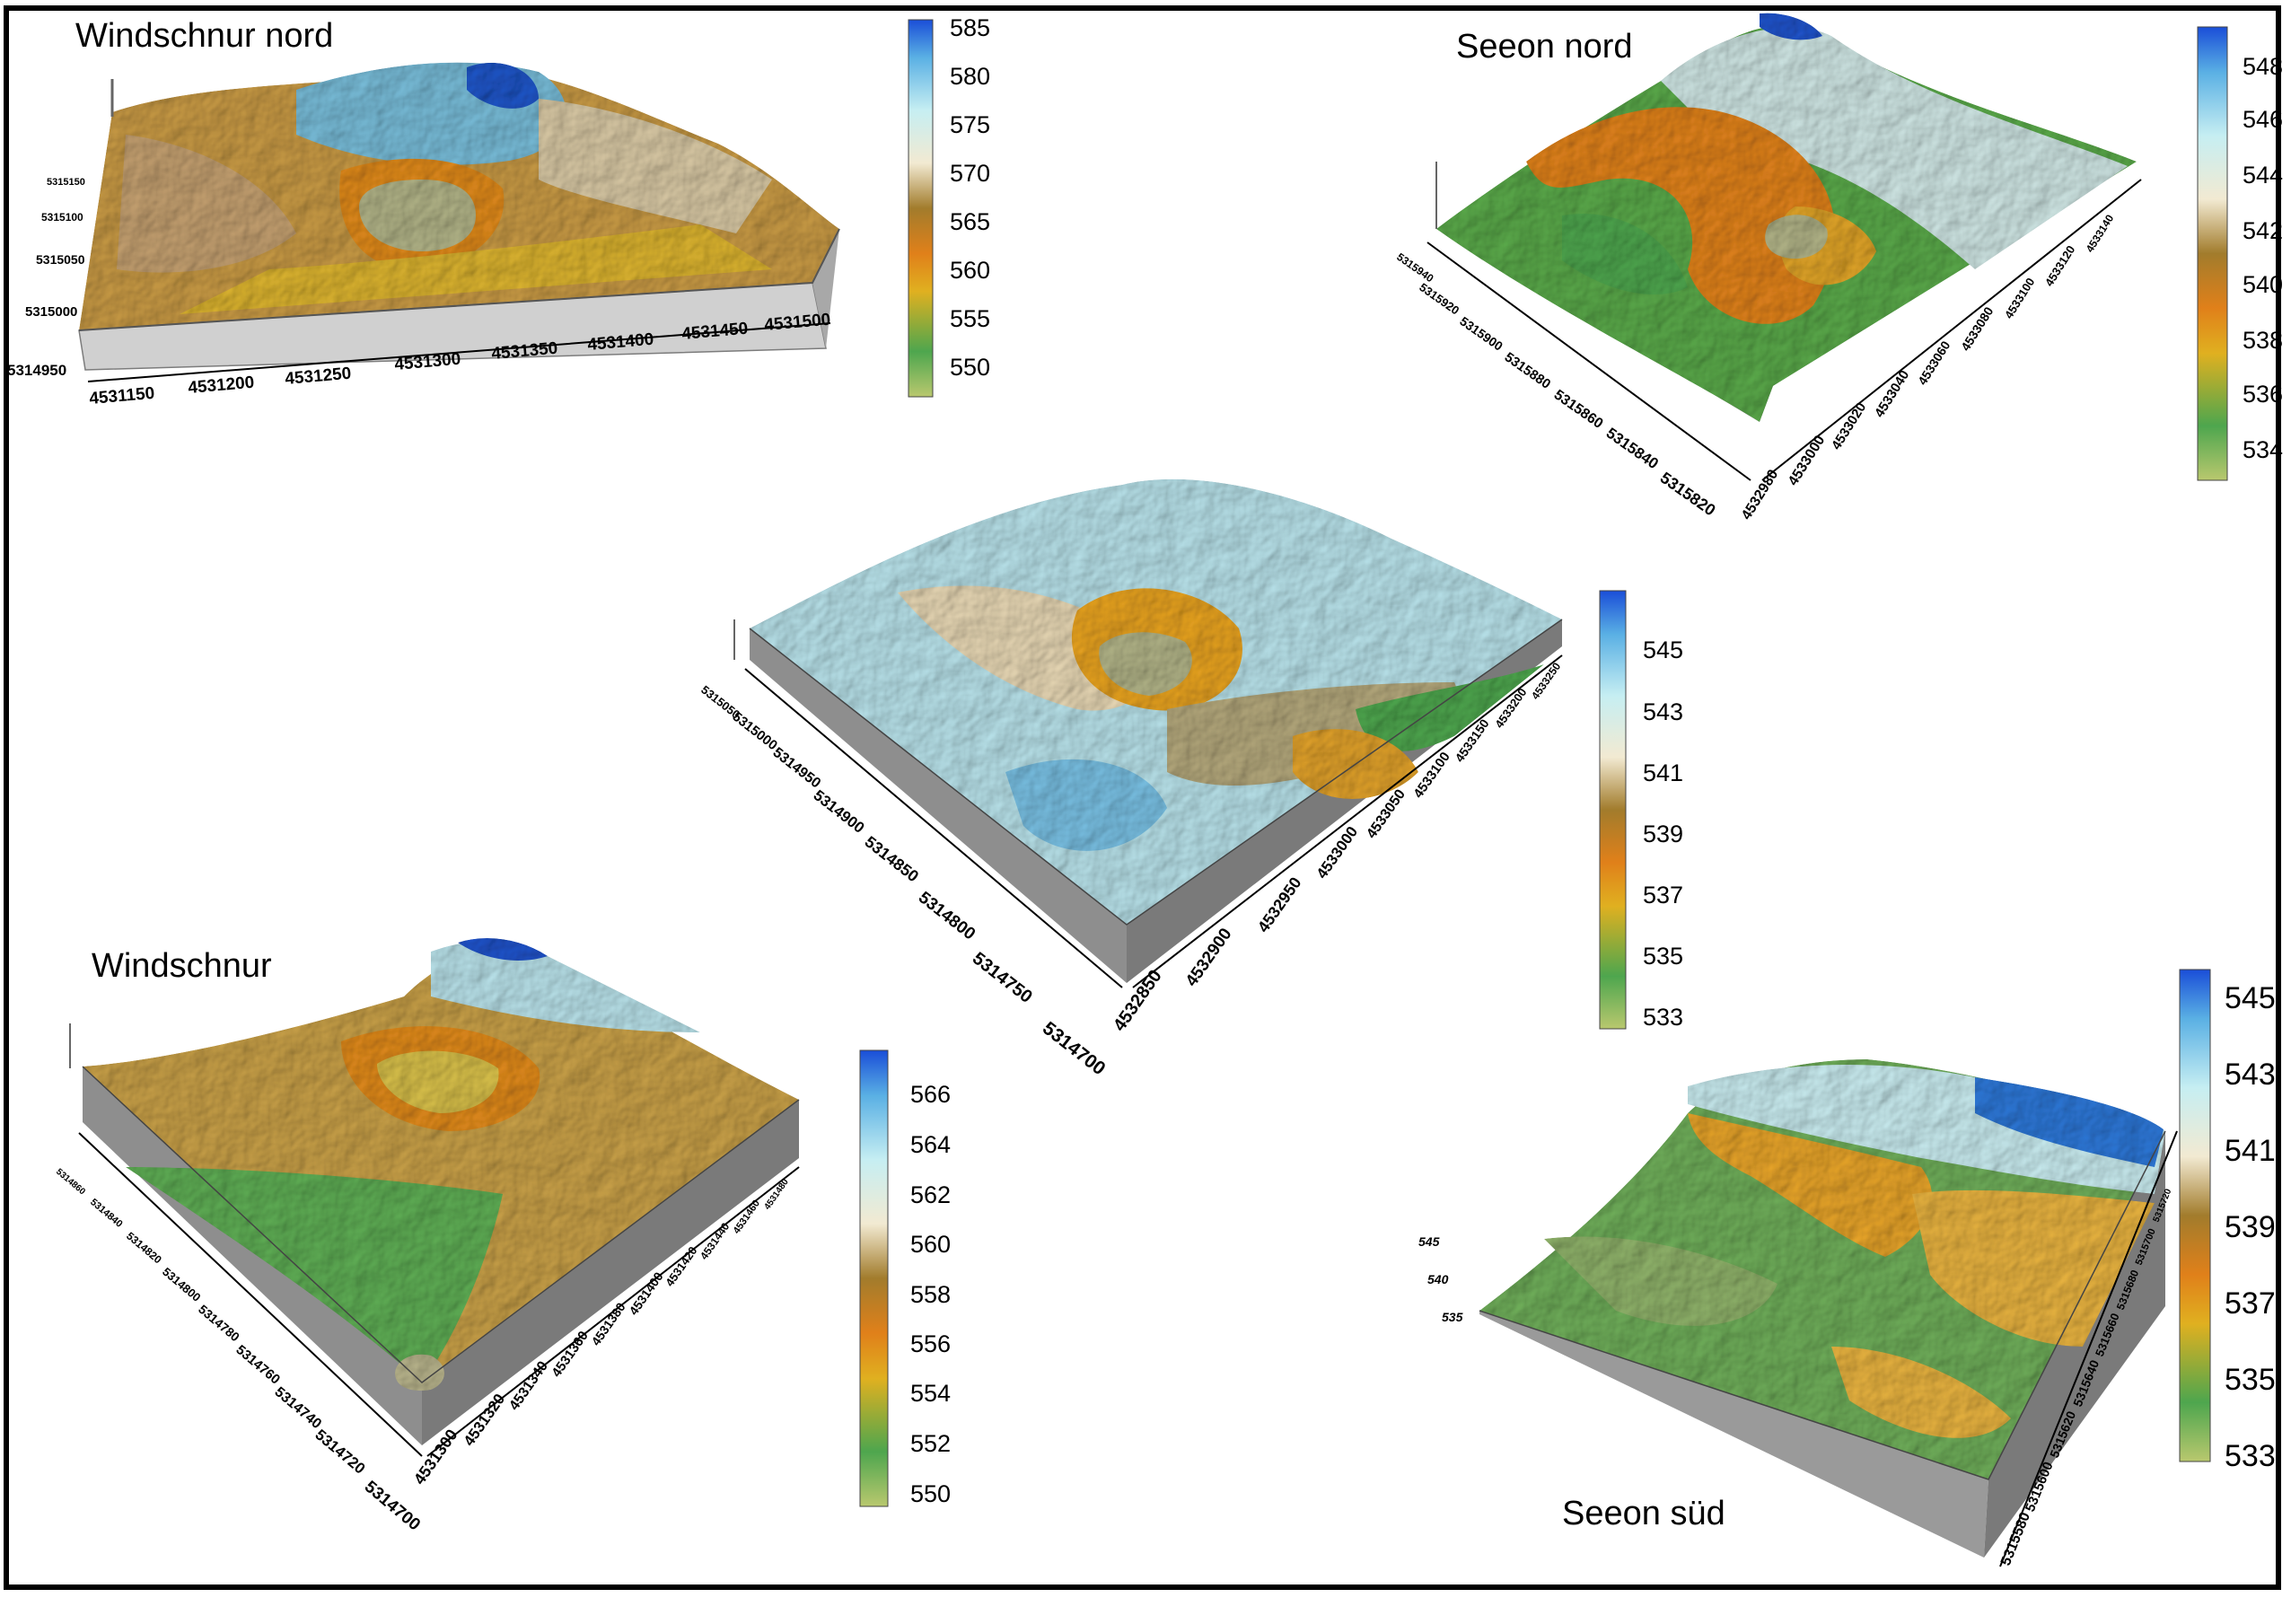  What do you see at coordinates (60, 259) in the screenshot?
I see `y-tick-label: 5315050` at bounding box center [60, 259].